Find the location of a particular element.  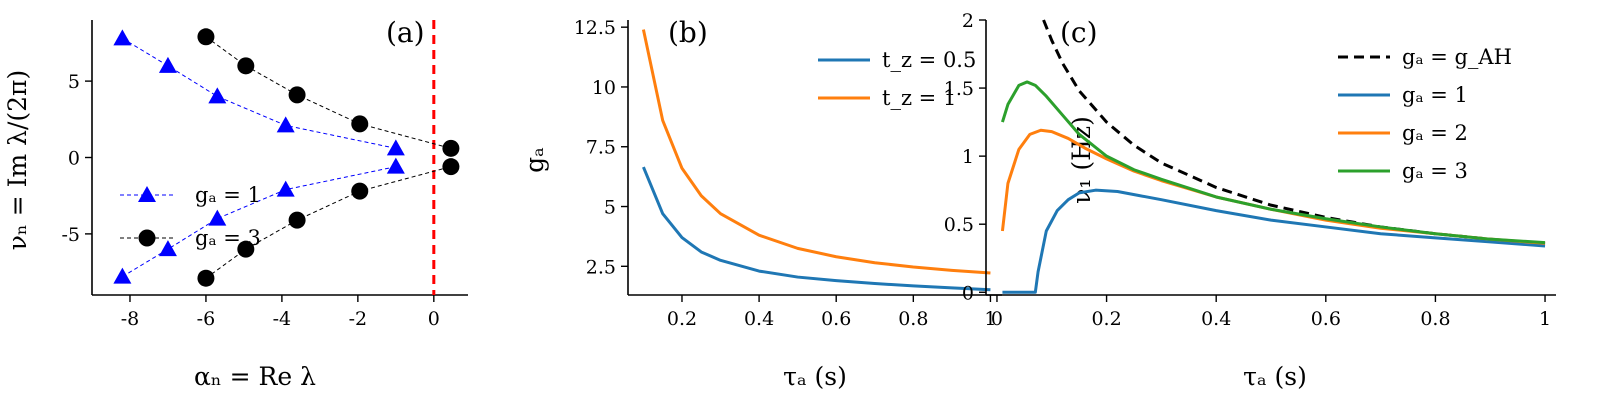

panel-c-xlabel: τₐ (s) is located at coordinates (1275, 376).